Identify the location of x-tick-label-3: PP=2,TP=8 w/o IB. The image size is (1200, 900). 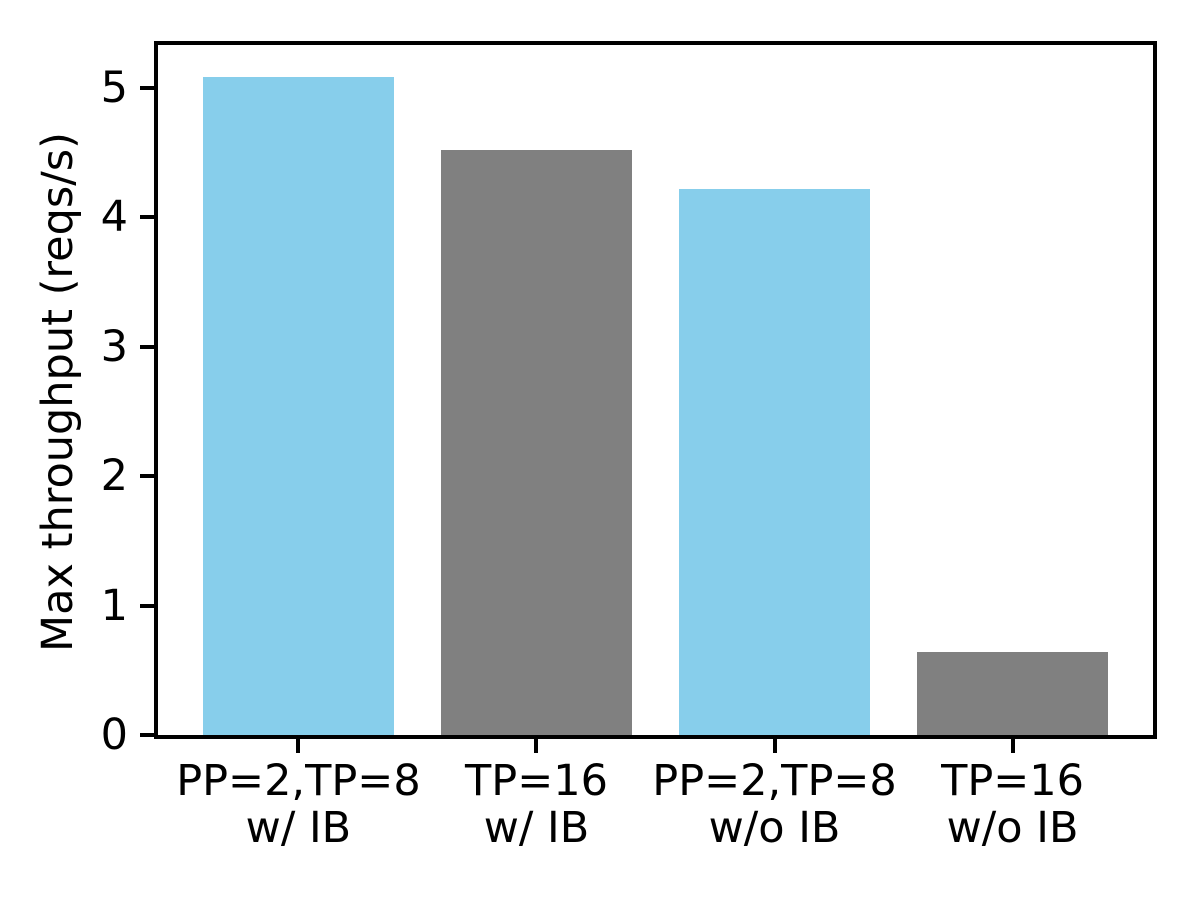
(774, 804).